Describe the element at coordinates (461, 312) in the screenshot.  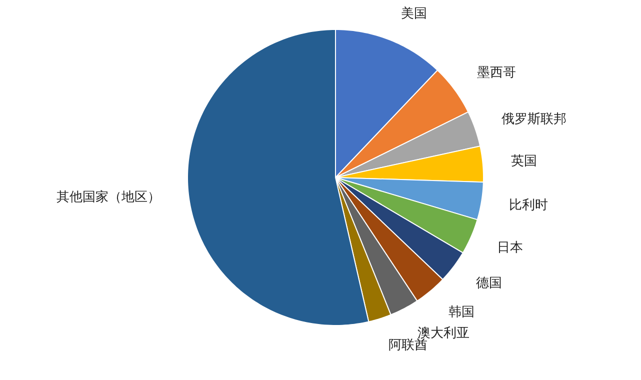
I see `slice-label: 韩国` at that location.